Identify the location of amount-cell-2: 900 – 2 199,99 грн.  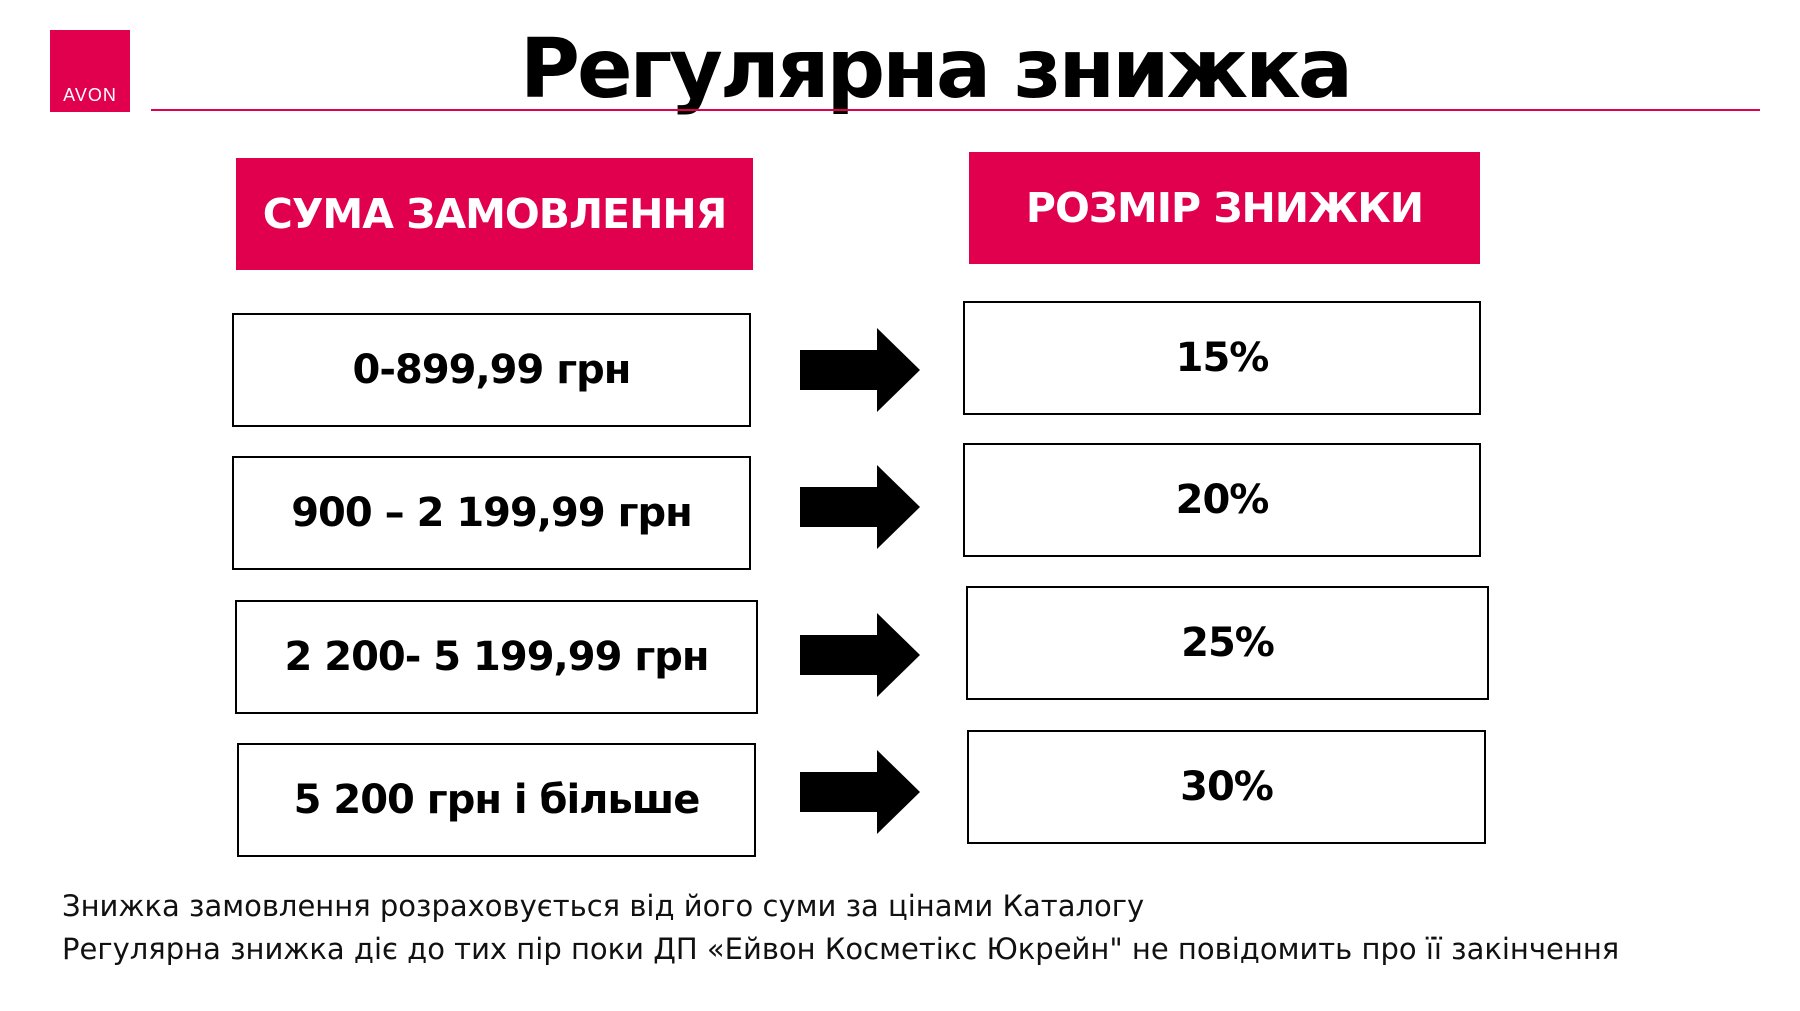
(491, 513).